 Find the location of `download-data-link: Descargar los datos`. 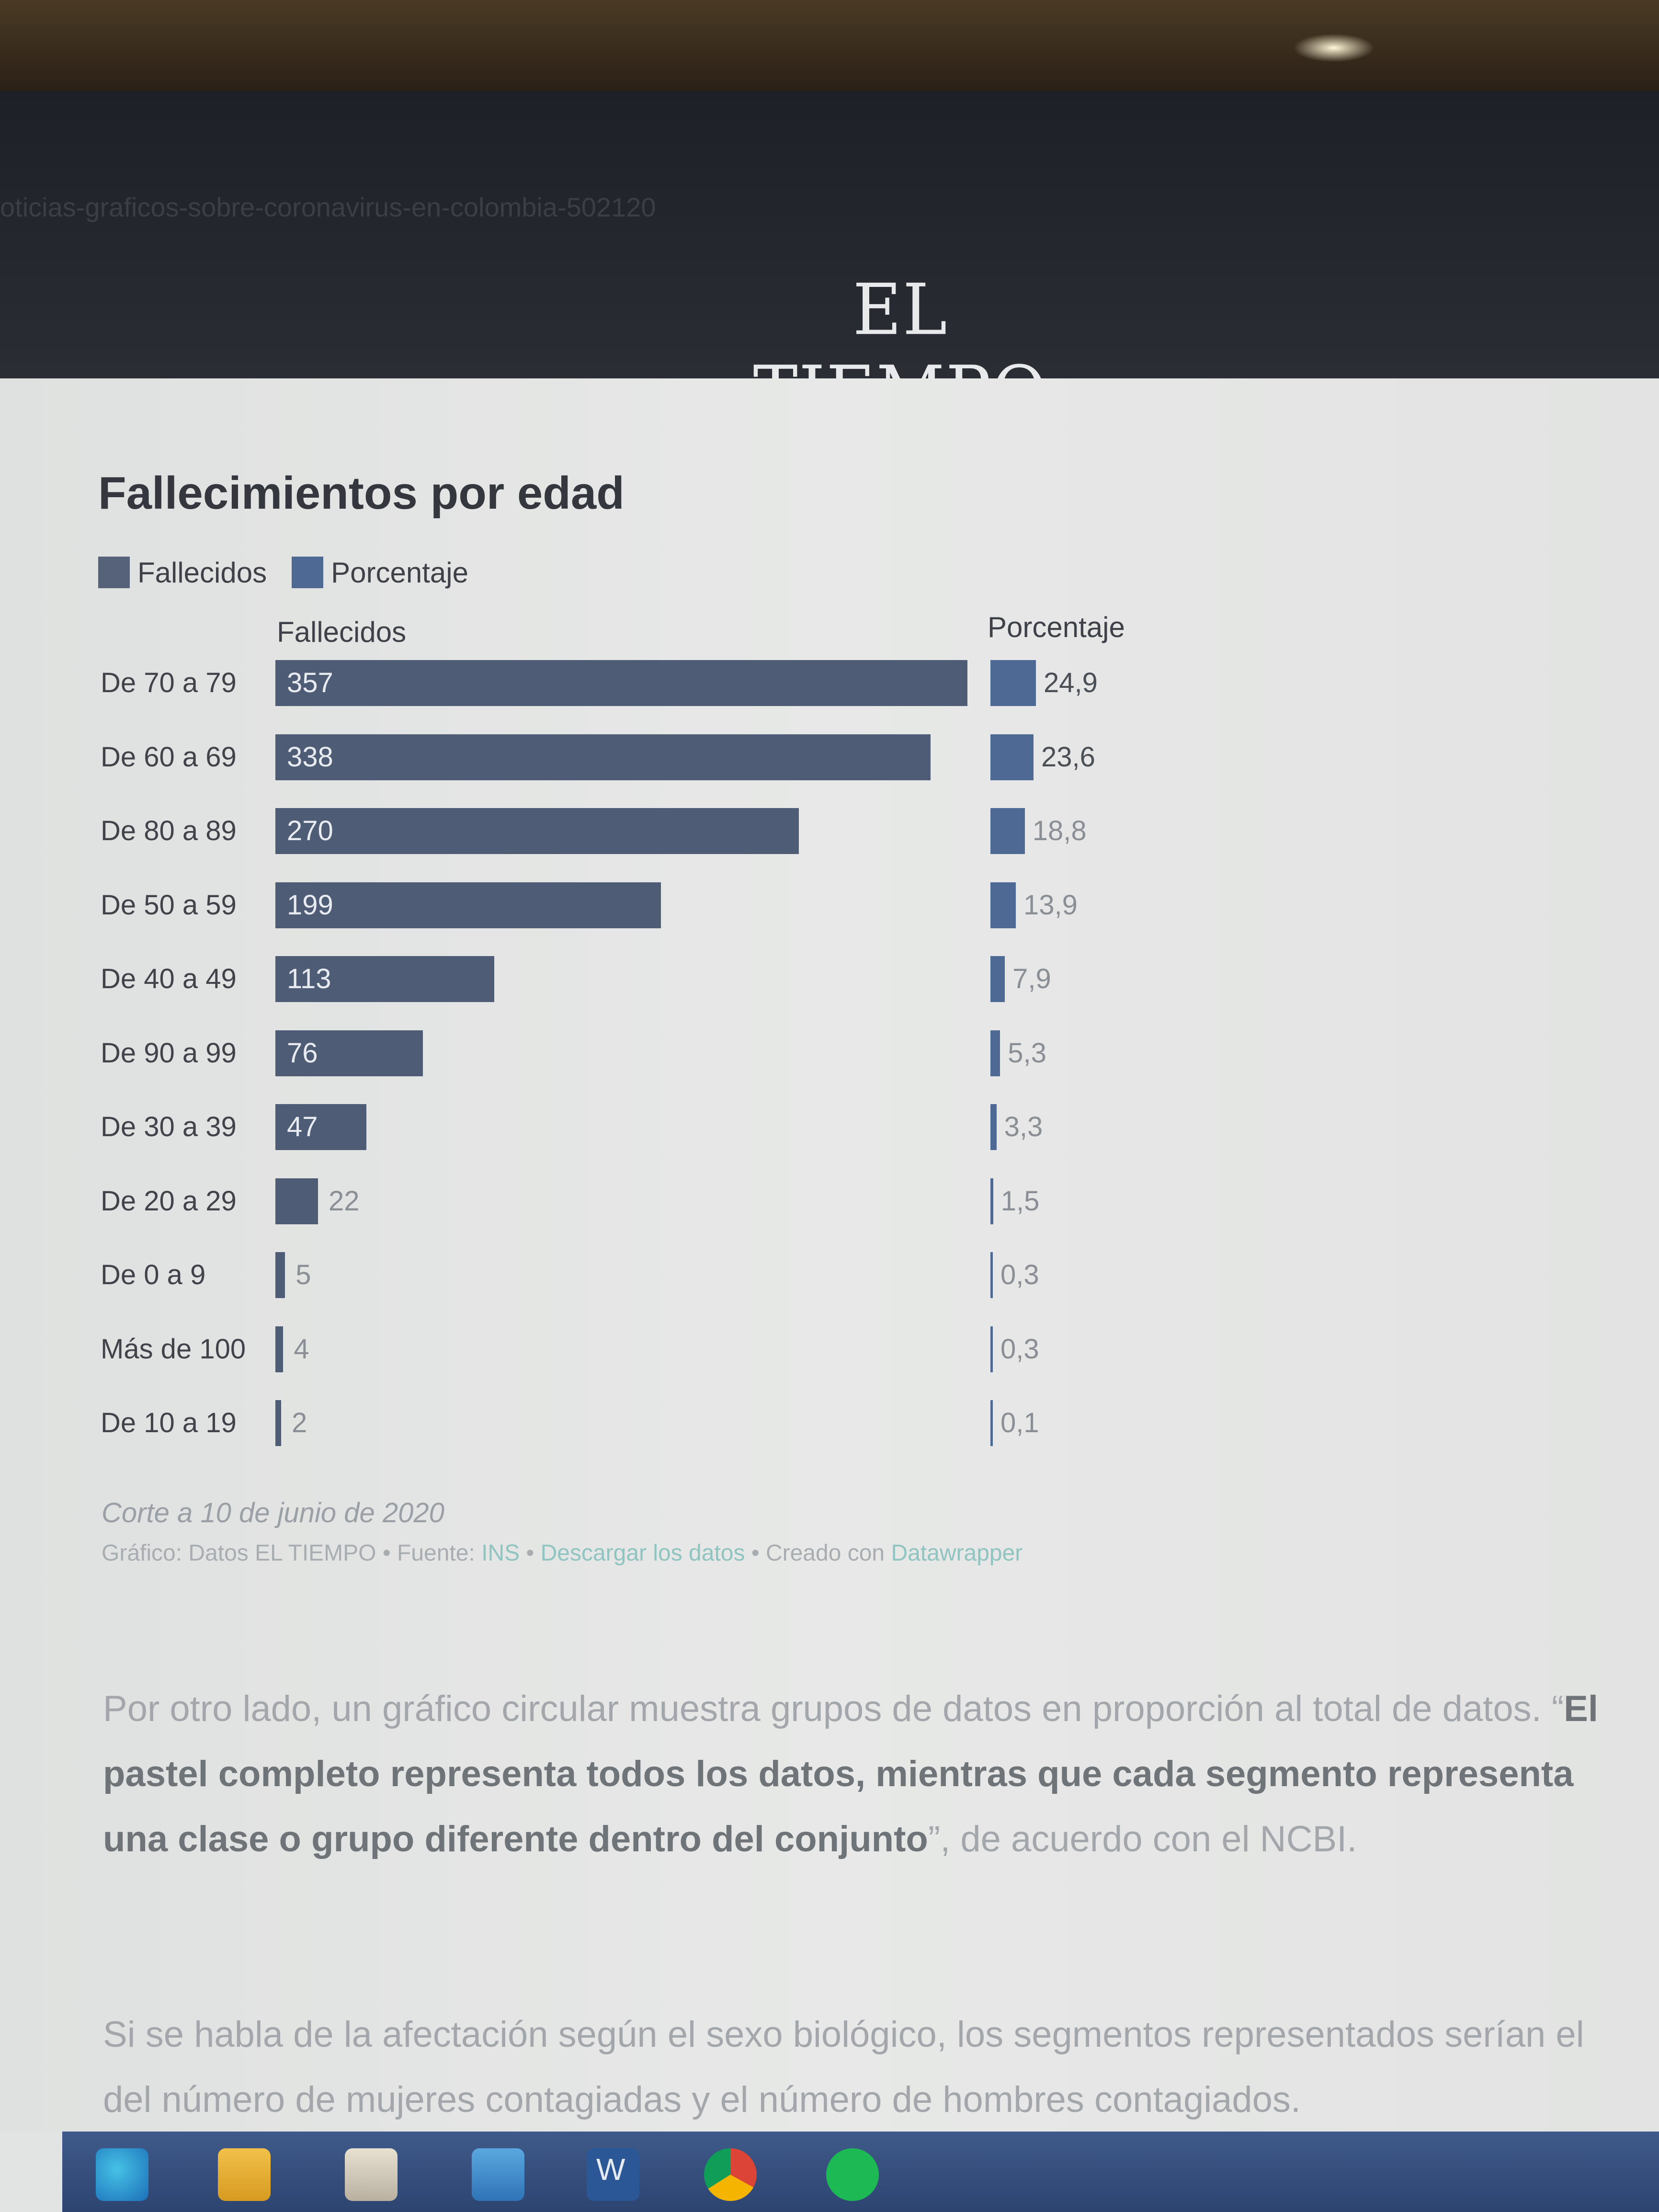

download-data-link: Descargar los datos is located at coordinates (642, 1553).